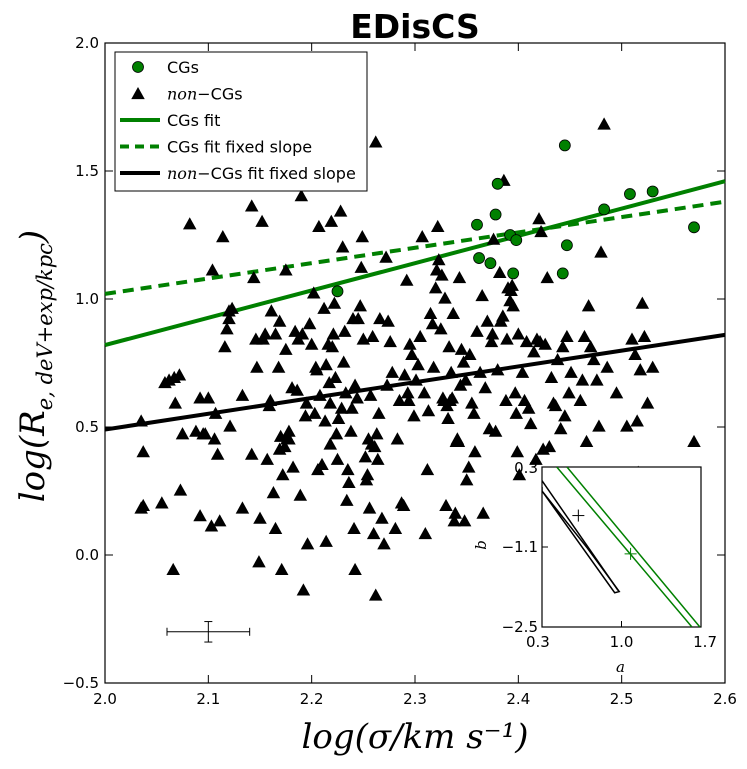 Image resolution: width=747 pixels, height=769 pixels. Describe the element at coordinates (520, 547) in the screenshot. I see `inset-y-tick-label: −1.1` at that location.